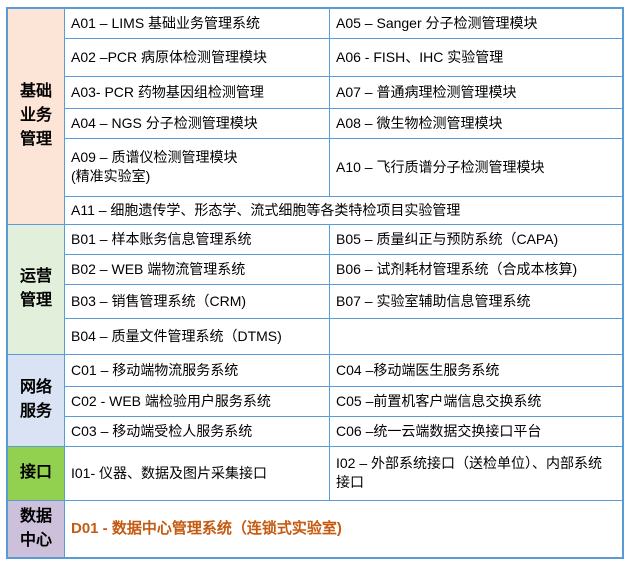  Describe the element at coordinates (197, 431) in the screenshot. I see `module-cell: C03 – 移动端受检人服务系统` at that location.